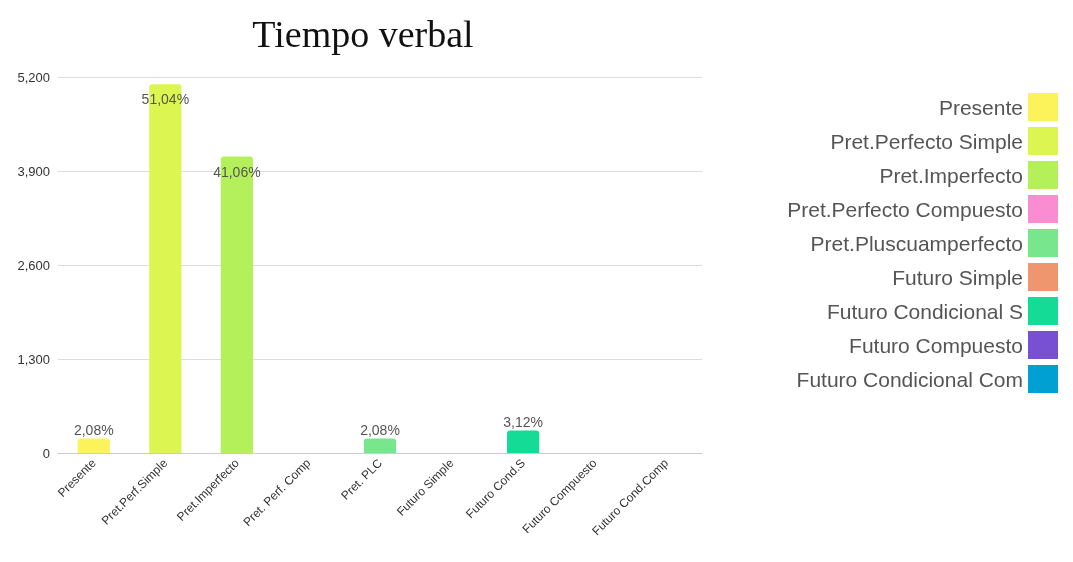 The height and width of the screenshot is (562, 1073). Describe the element at coordinates (916, 243) in the screenshot. I see `legend-label: Pret.Pluscuamperfecto` at that location.